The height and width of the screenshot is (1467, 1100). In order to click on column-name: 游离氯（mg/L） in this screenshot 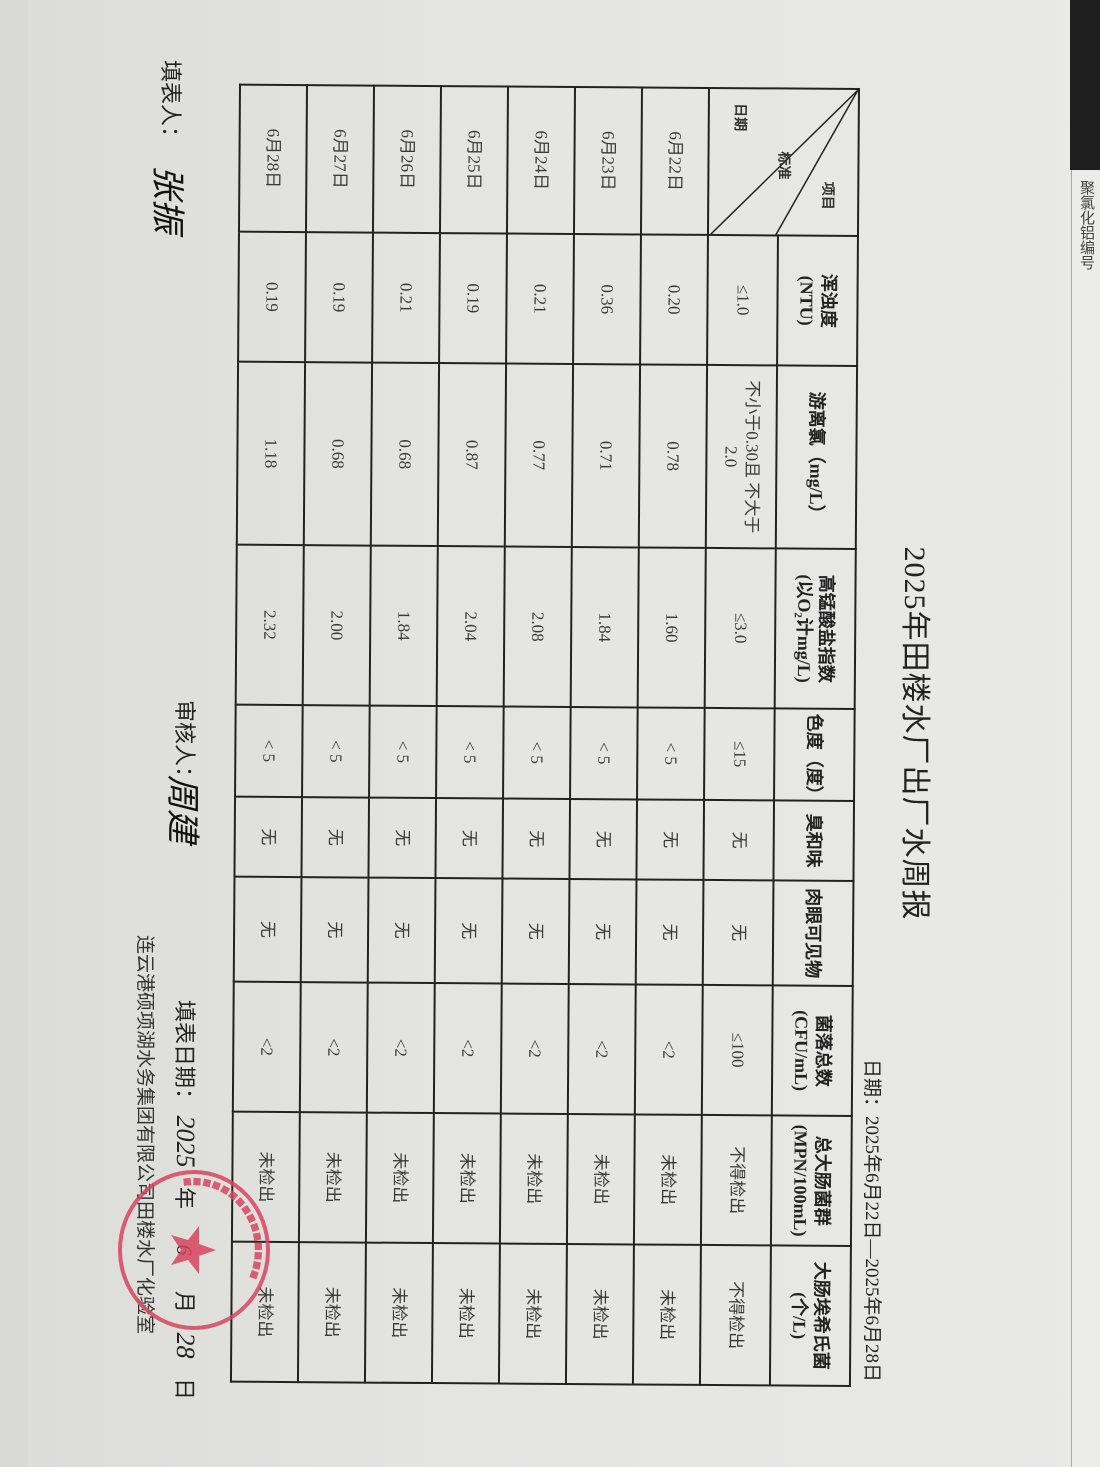, I will do `click(817, 457)`.